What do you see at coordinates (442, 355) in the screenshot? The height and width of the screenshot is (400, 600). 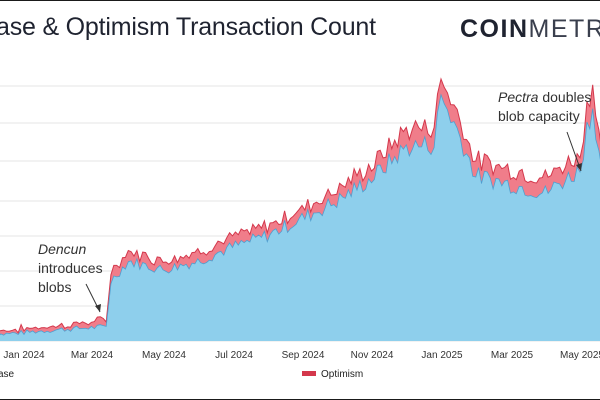 I see `x-tick-label: Jan 2025` at bounding box center [442, 355].